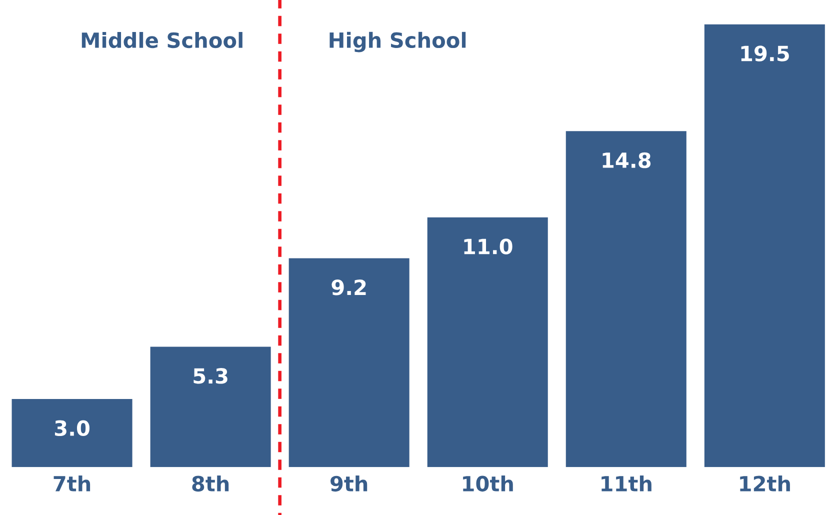 The height and width of the screenshot is (515, 827). Describe the element at coordinates (488, 483) in the screenshot. I see `x-tick-label: 10th` at that location.